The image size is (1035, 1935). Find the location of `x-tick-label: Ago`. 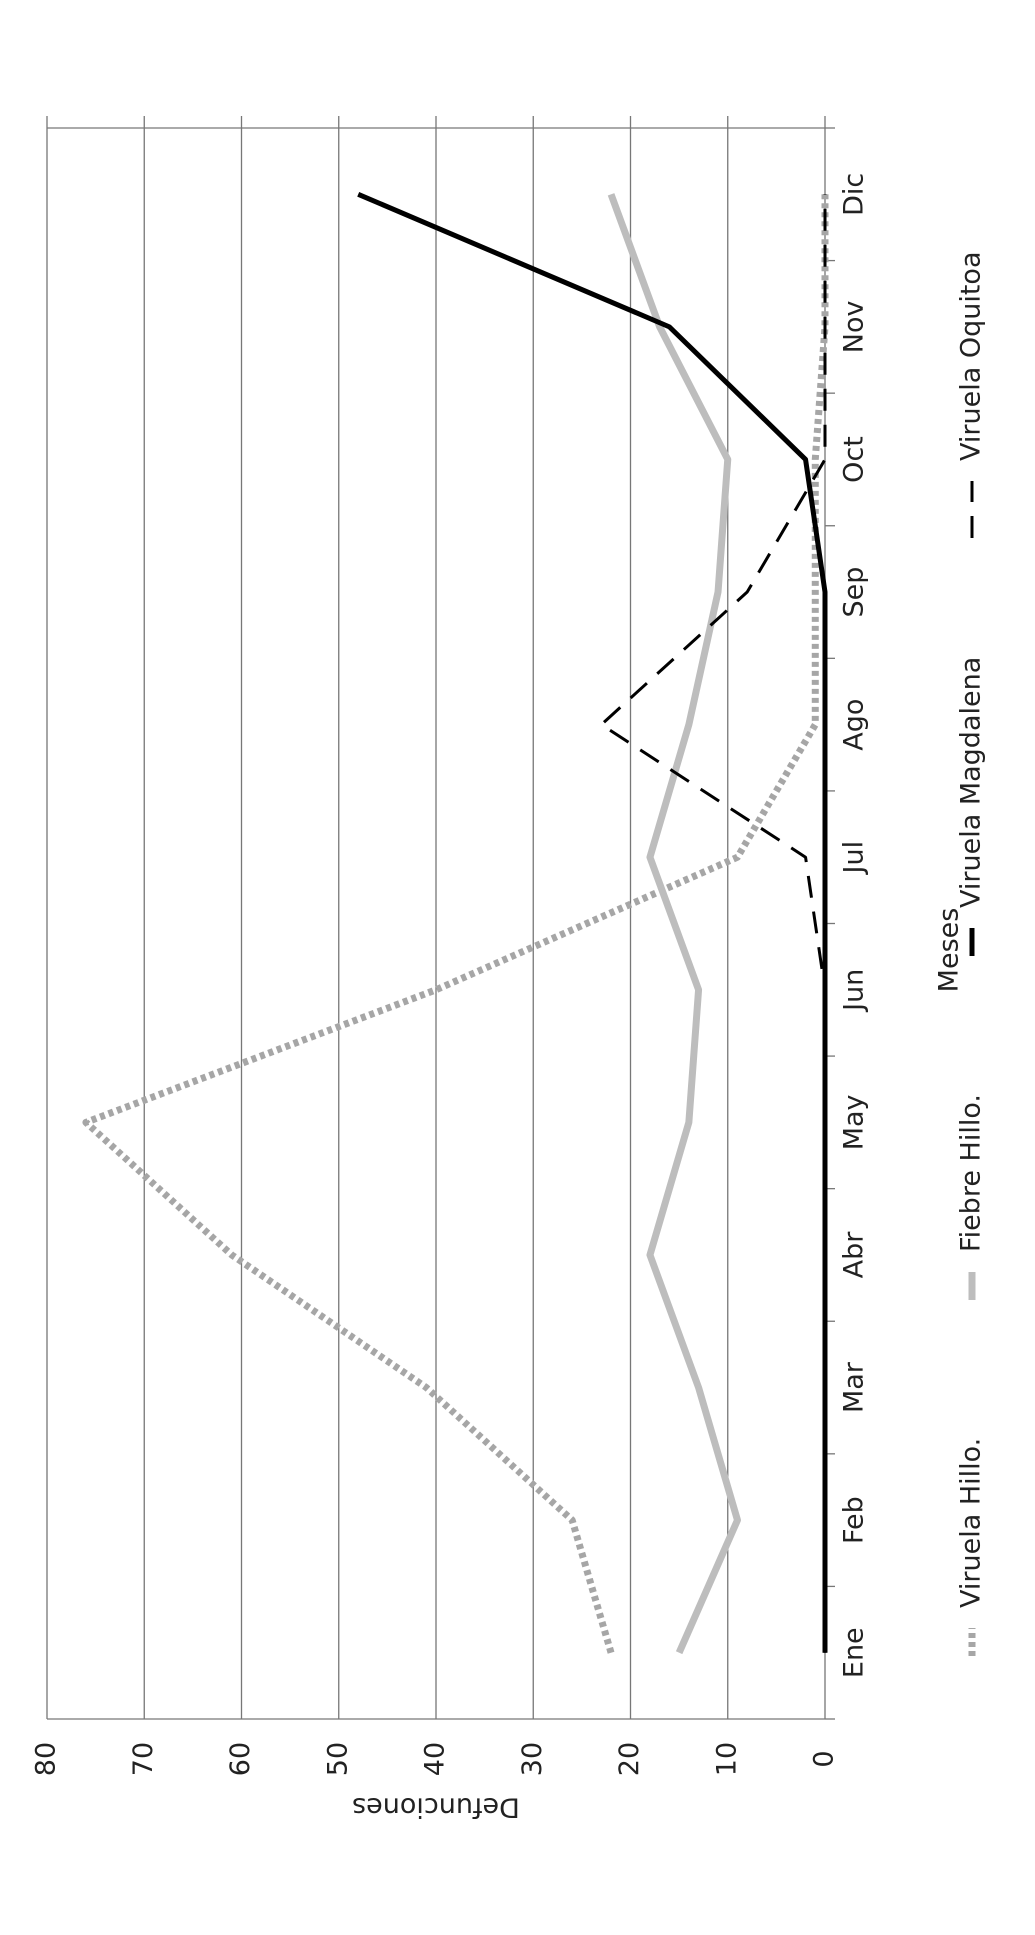

x-tick-label: Ago is located at coordinates (854, 725).